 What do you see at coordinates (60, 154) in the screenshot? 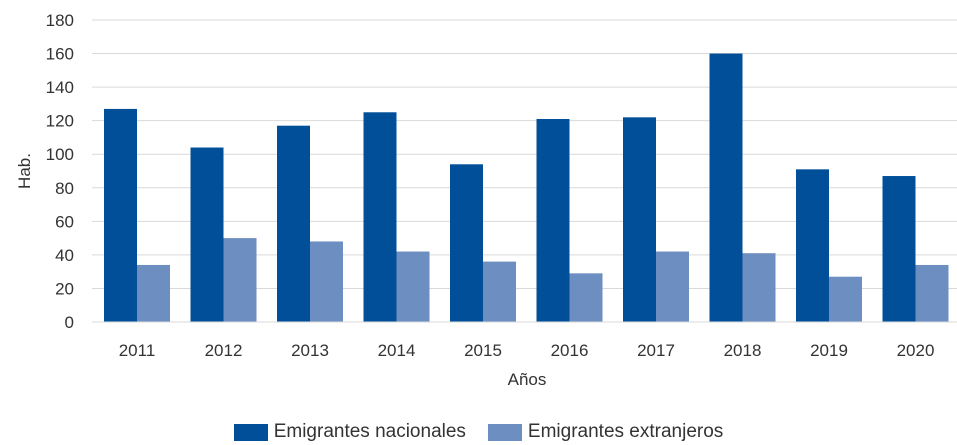
I see `y-tick-label: 100` at bounding box center [60, 154].